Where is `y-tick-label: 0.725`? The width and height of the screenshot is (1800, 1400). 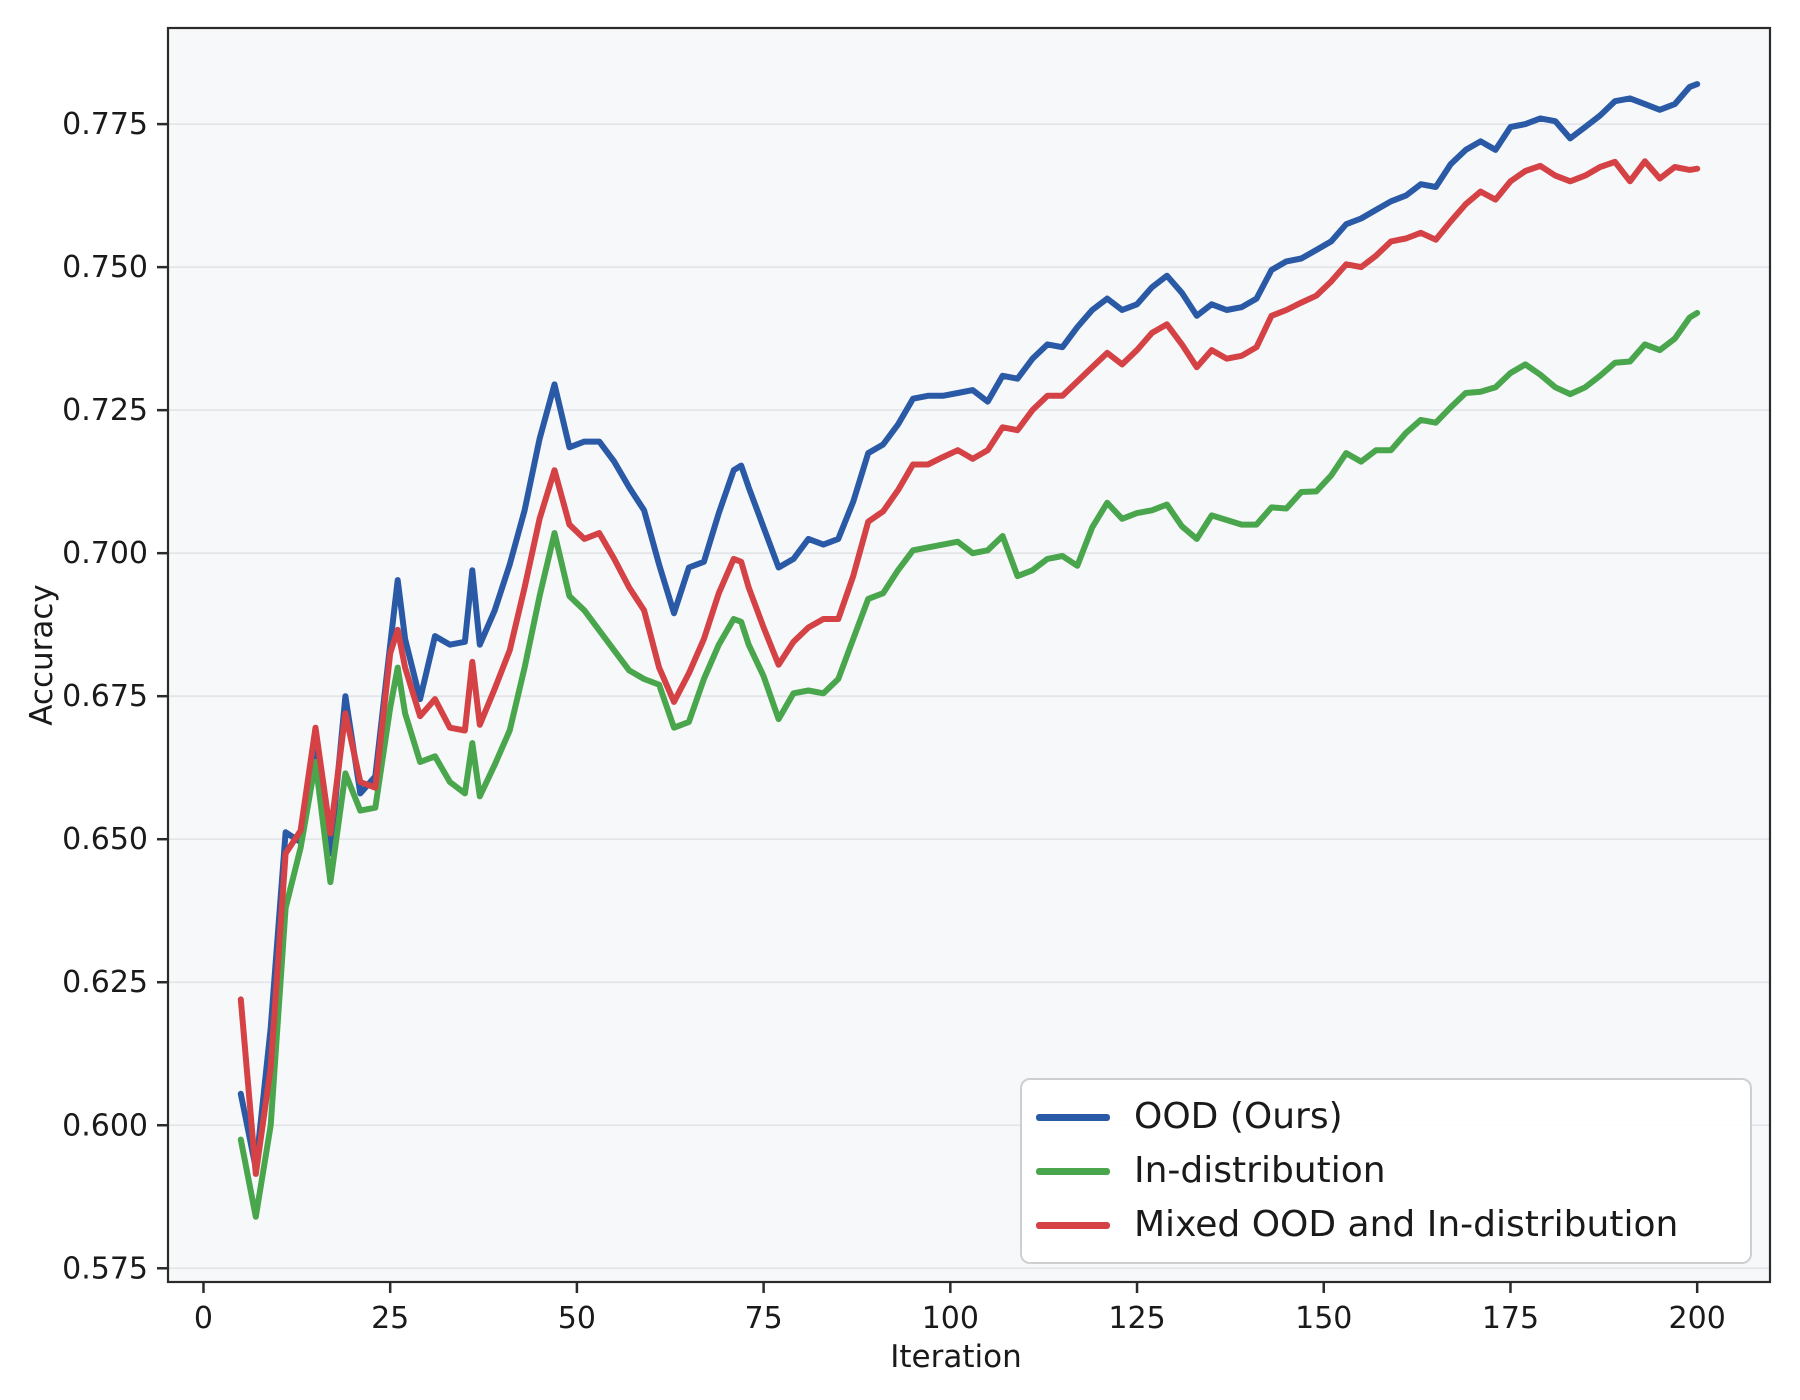 y-tick-label: 0.725 is located at coordinates (105, 410).